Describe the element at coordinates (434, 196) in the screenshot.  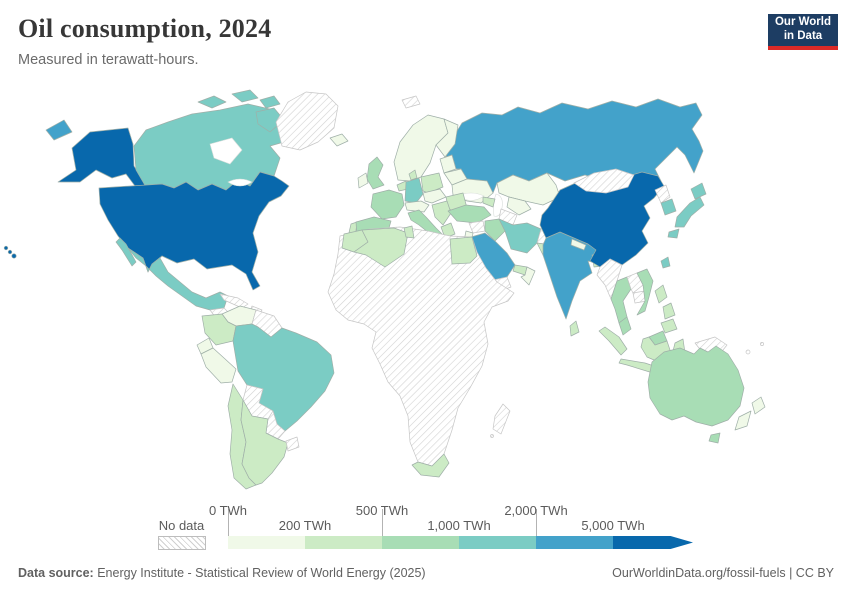
I see `country-czechia-hungary` at that location.